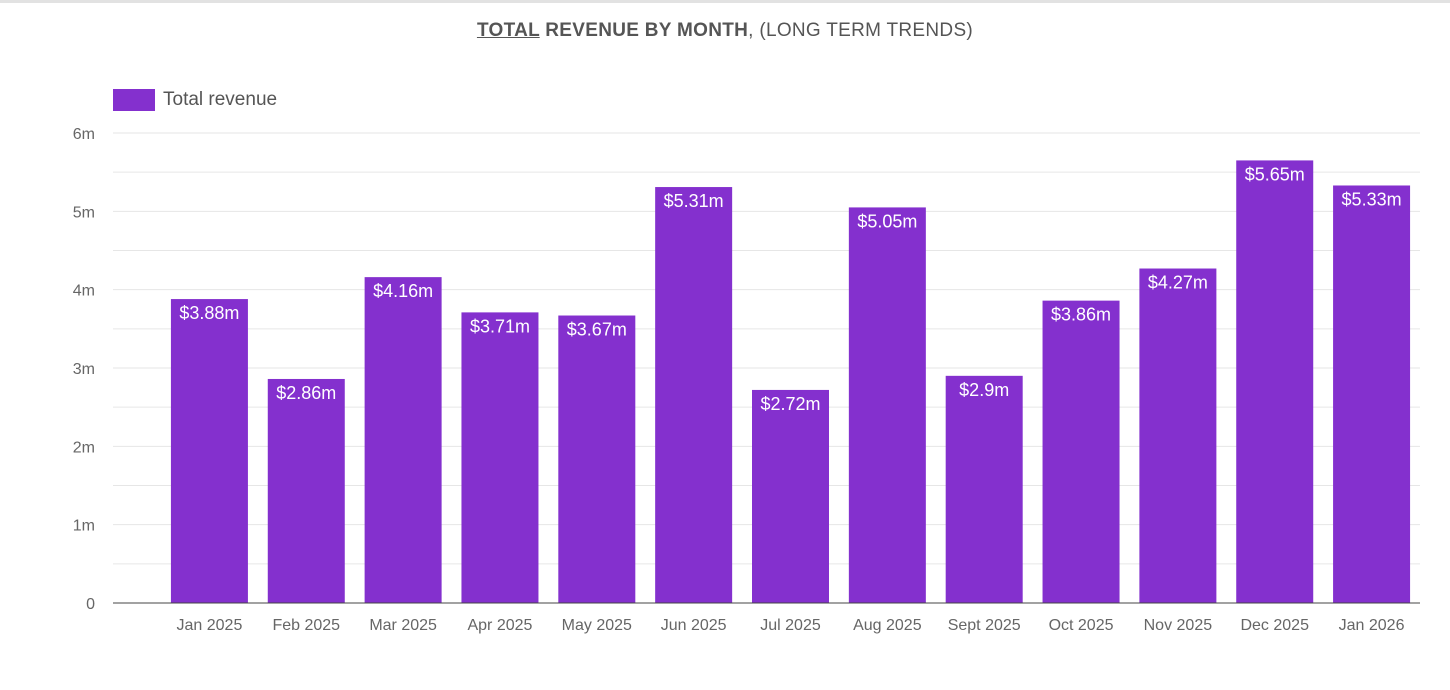 This screenshot has width=1450, height=690. I want to click on title-total: TOTAL, so click(508, 30).